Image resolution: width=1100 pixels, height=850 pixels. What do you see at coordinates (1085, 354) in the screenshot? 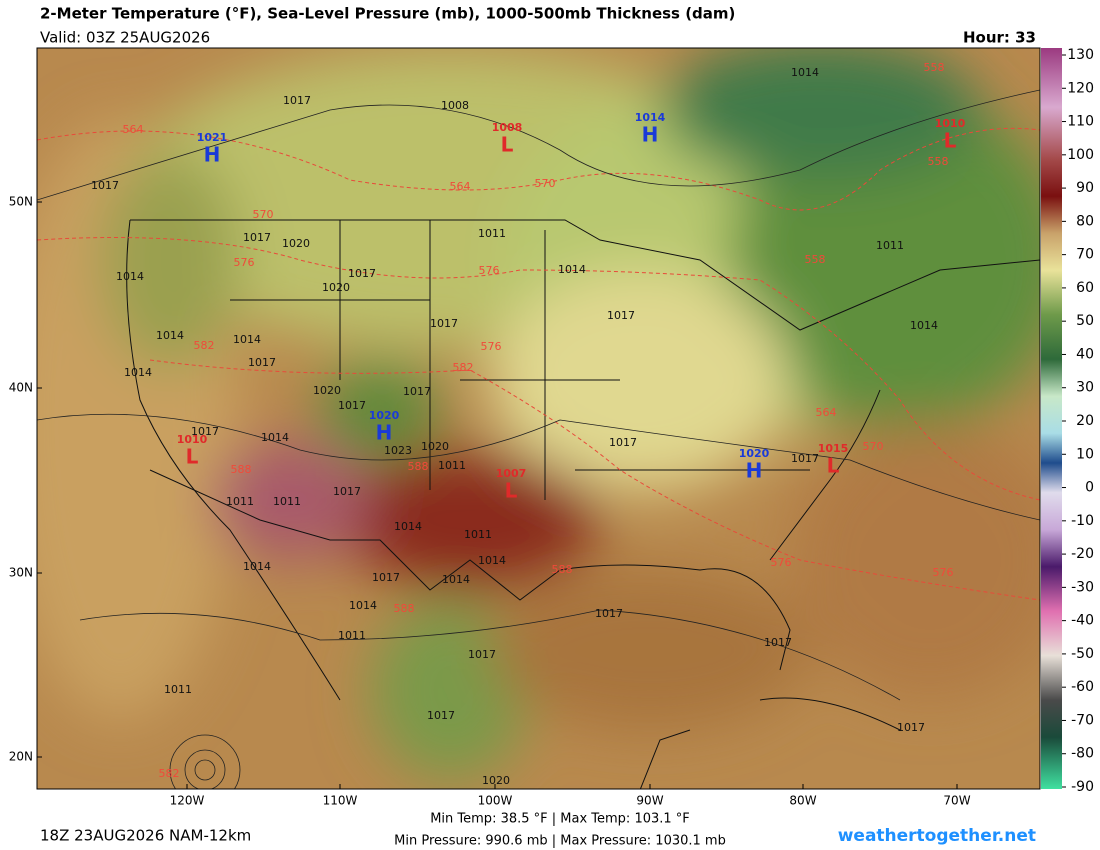
I see `colorbar-label: 40` at bounding box center [1085, 354].